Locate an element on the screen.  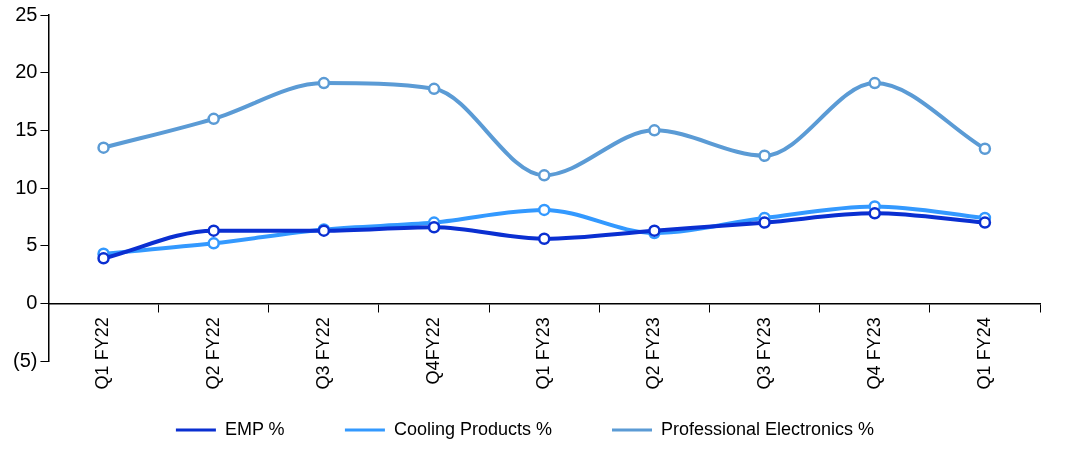
legend-label: EMP % is located at coordinates (254, 428).